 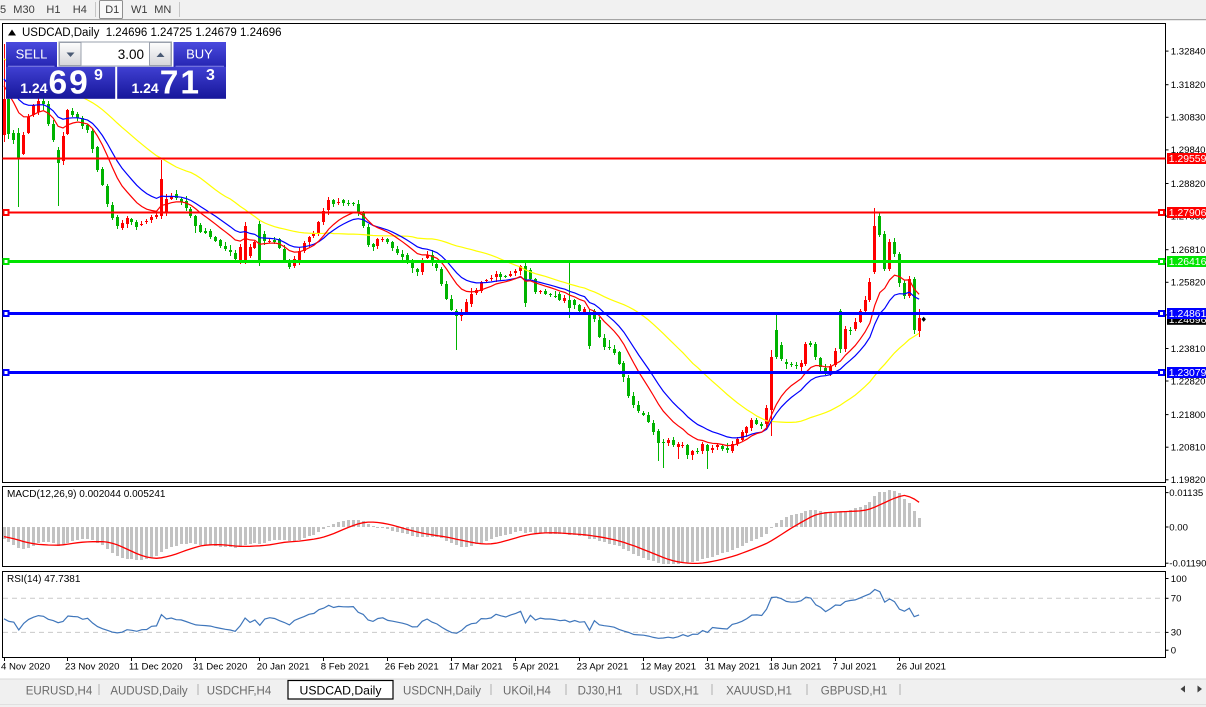 I want to click on svg-text: 20 Jan 2021, so click(x=283, y=666).